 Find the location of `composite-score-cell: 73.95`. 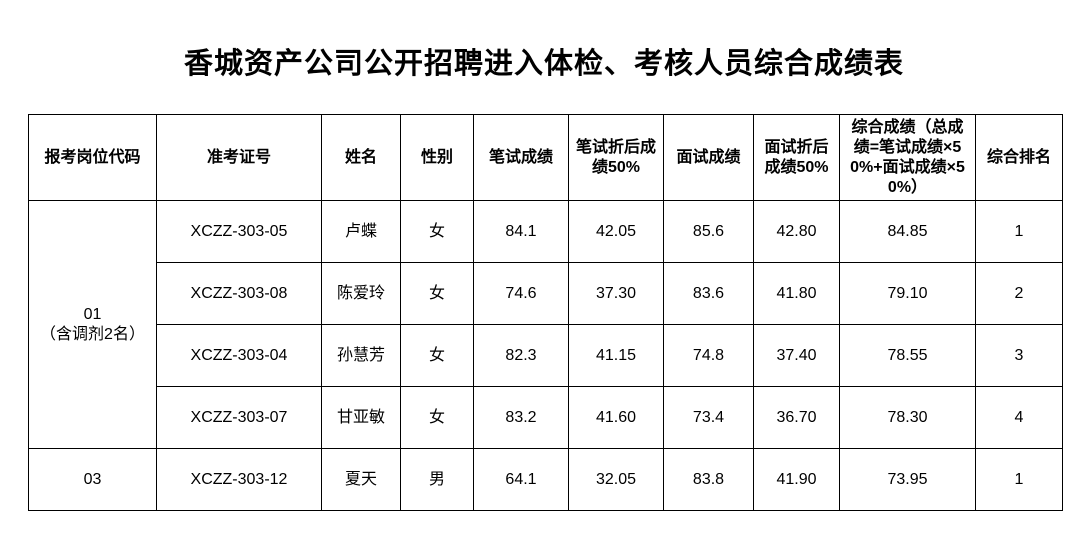

composite-score-cell: 73.95 is located at coordinates (907, 479).